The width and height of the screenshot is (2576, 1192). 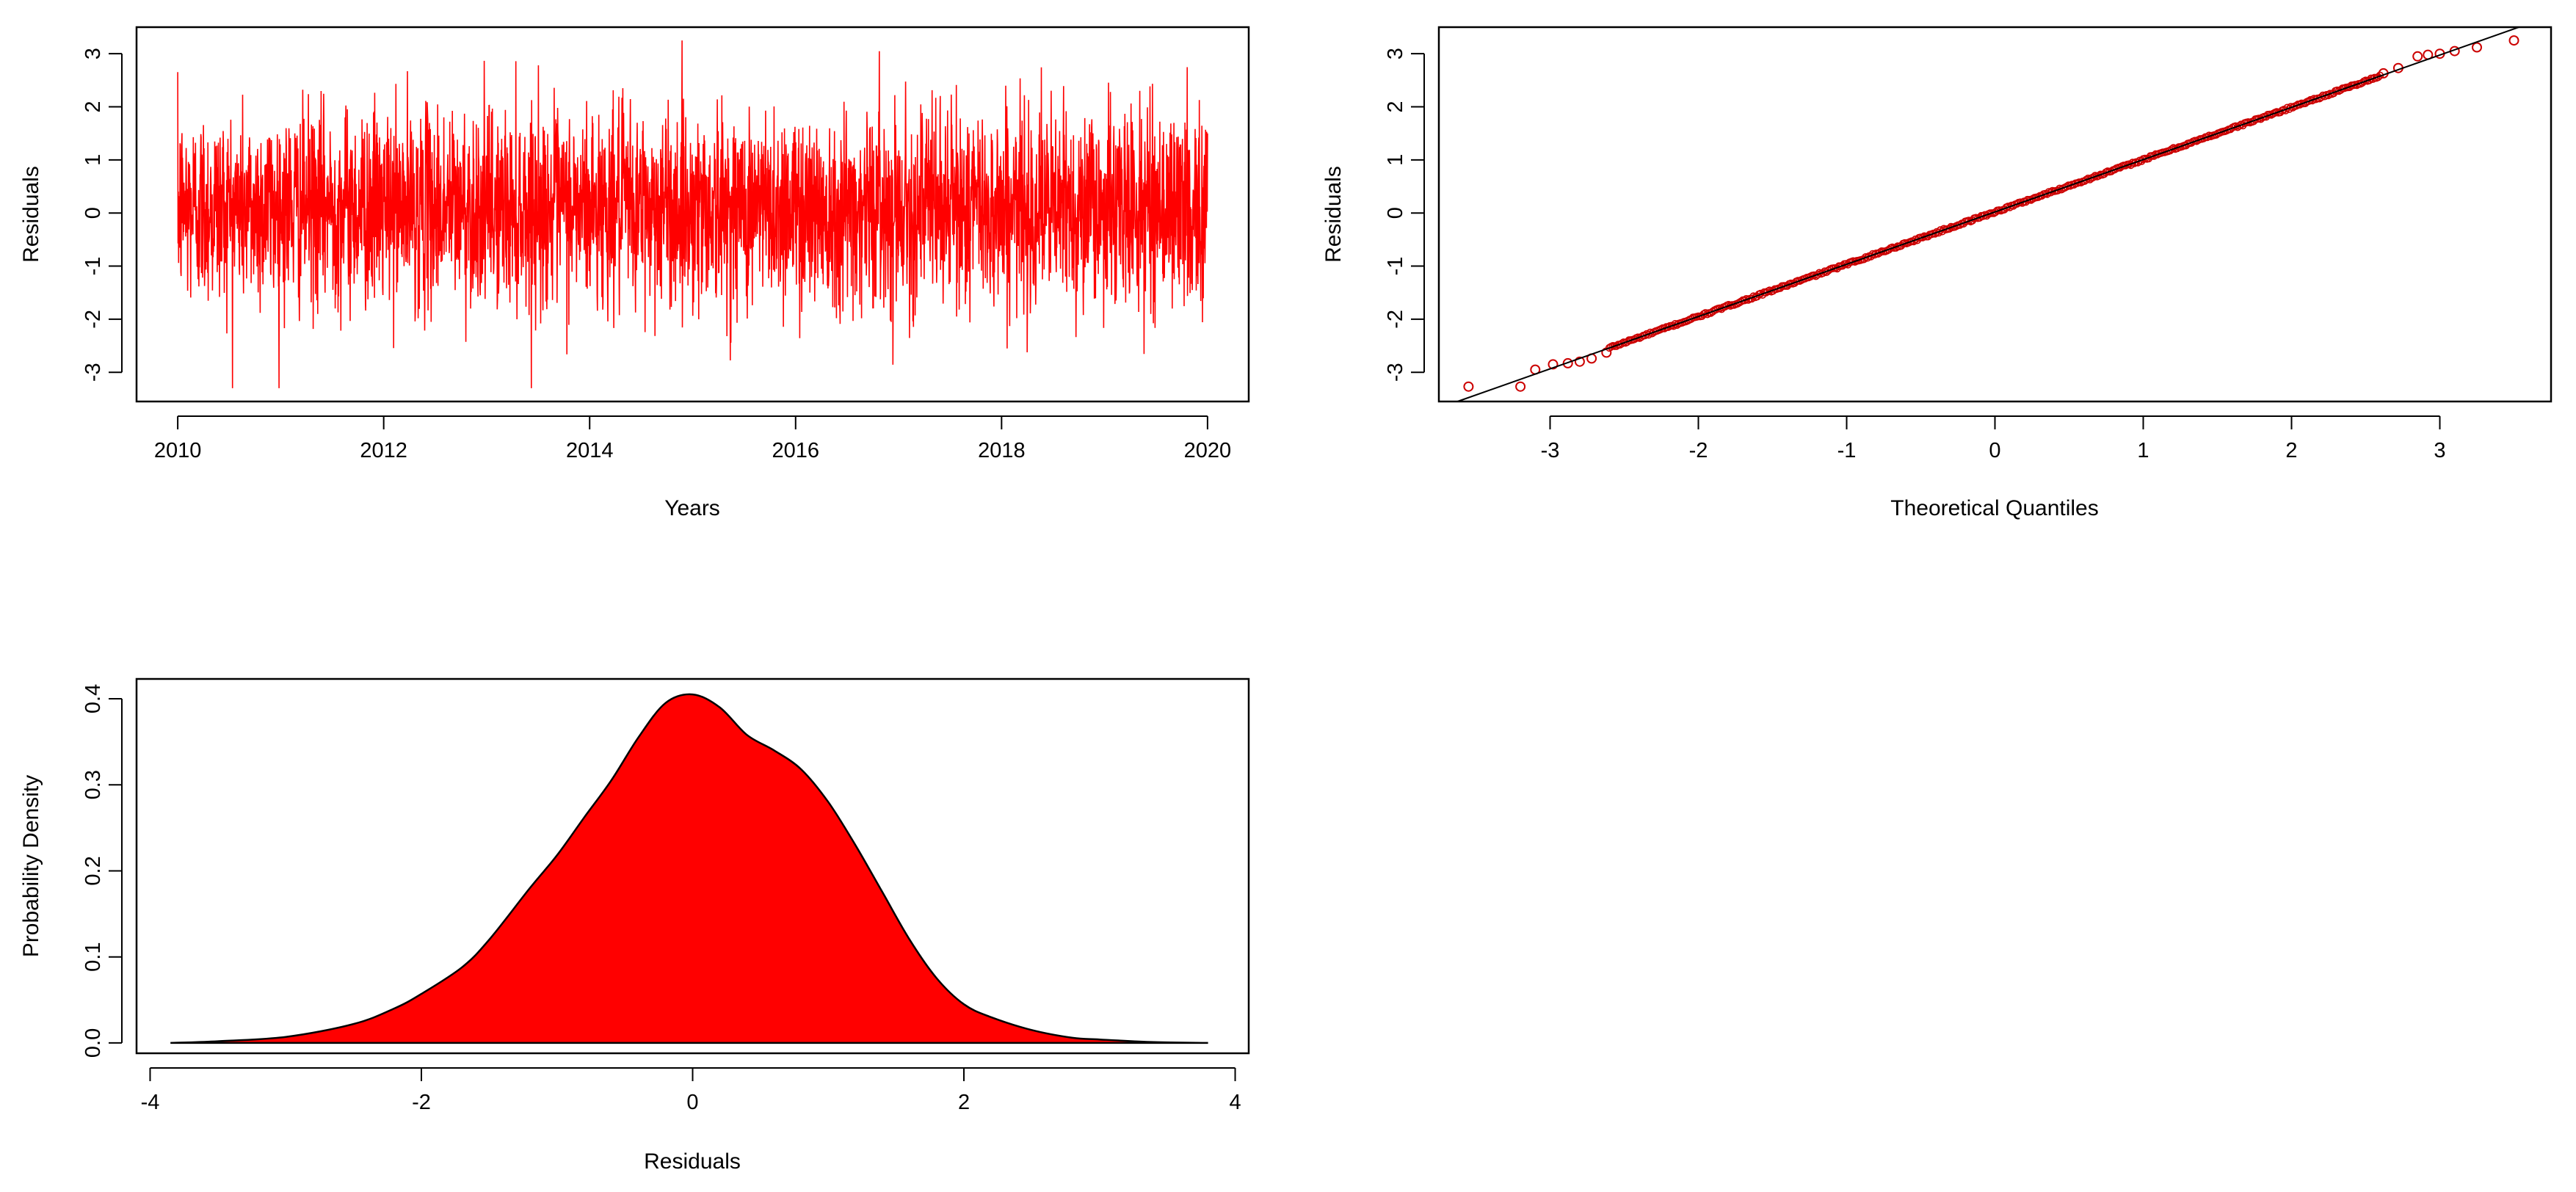 What do you see at coordinates (689, 868) in the screenshot?
I see `density-area` at bounding box center [689, 868].